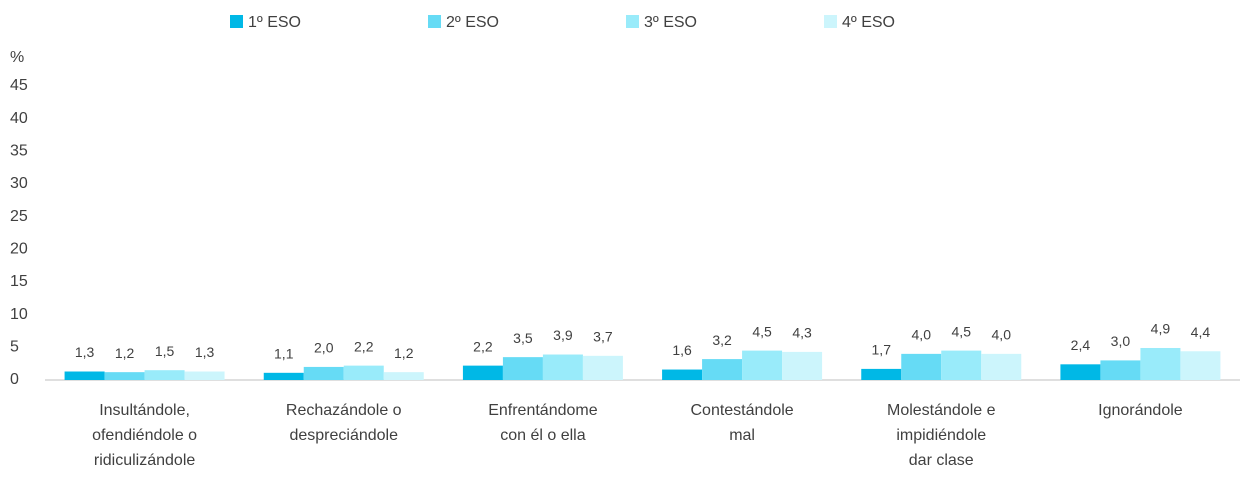  What do you see at coordinates (1081, 345) in the screenshot?
I see `value-label: 2,4` at bounding box center [1081, 345].